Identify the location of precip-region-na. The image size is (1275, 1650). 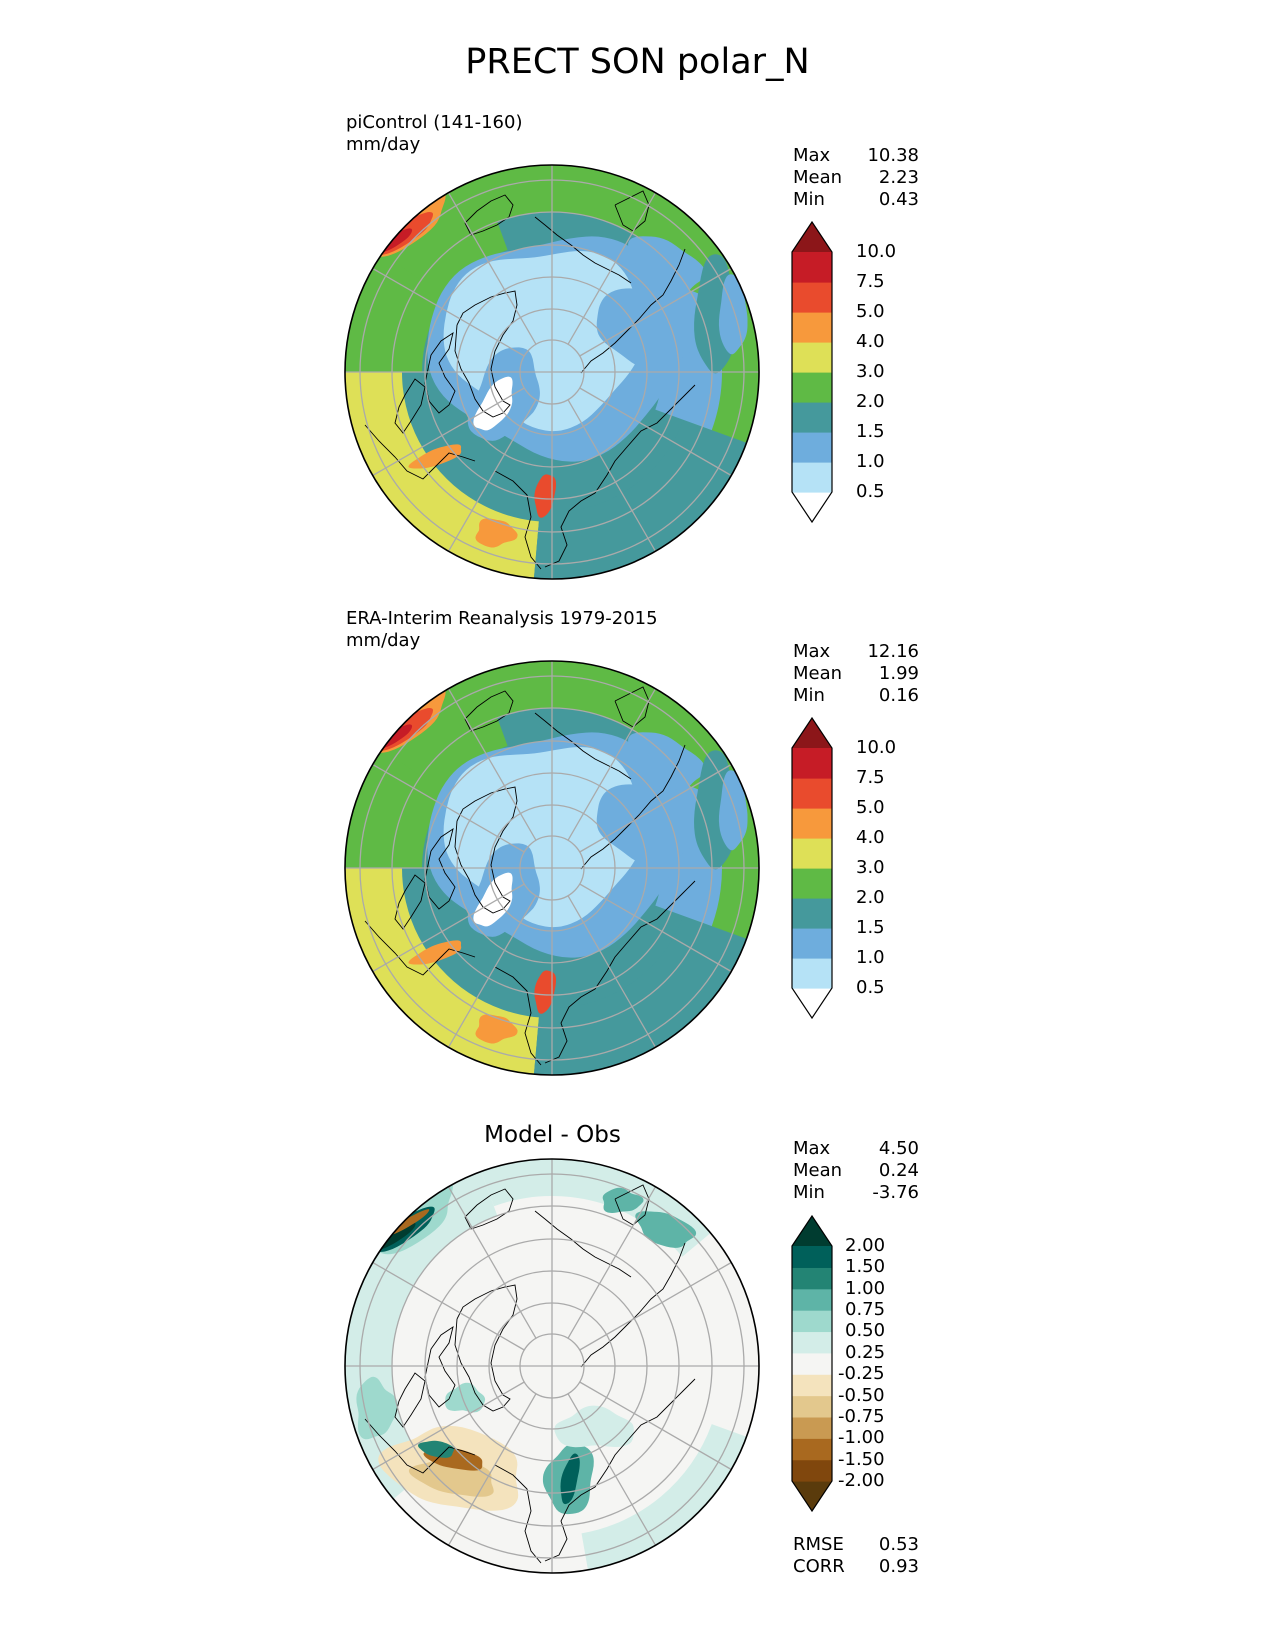
(435, 952).